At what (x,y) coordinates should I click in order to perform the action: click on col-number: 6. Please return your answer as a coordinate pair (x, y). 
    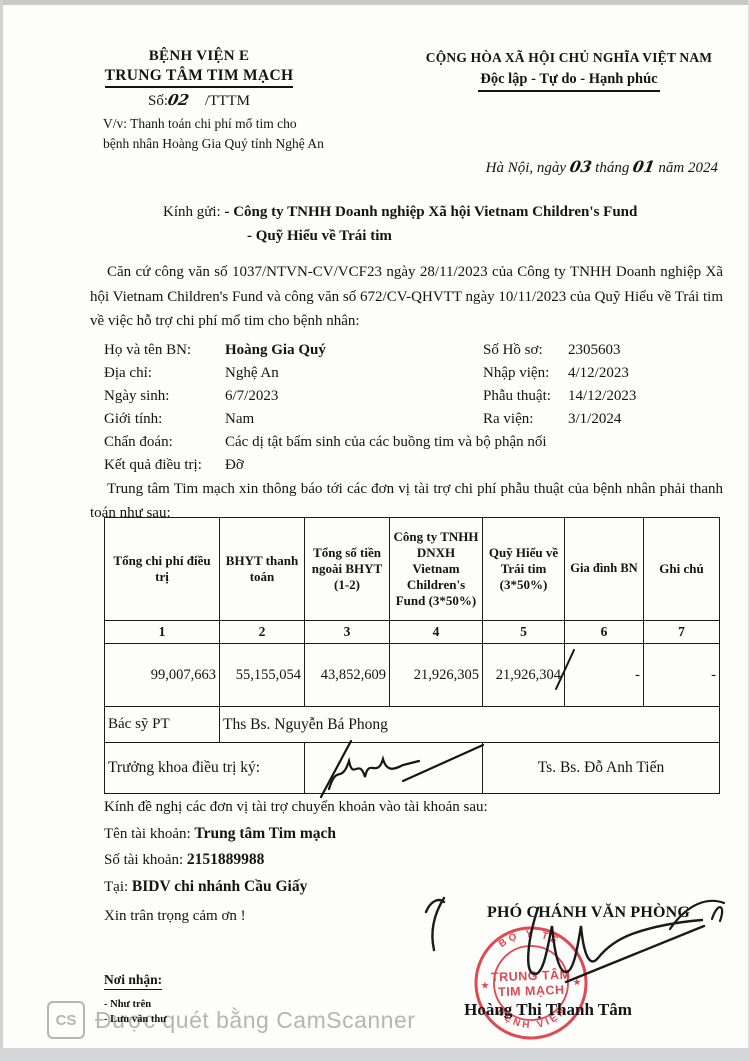
    Looking at the image, I should click on (604, 632).